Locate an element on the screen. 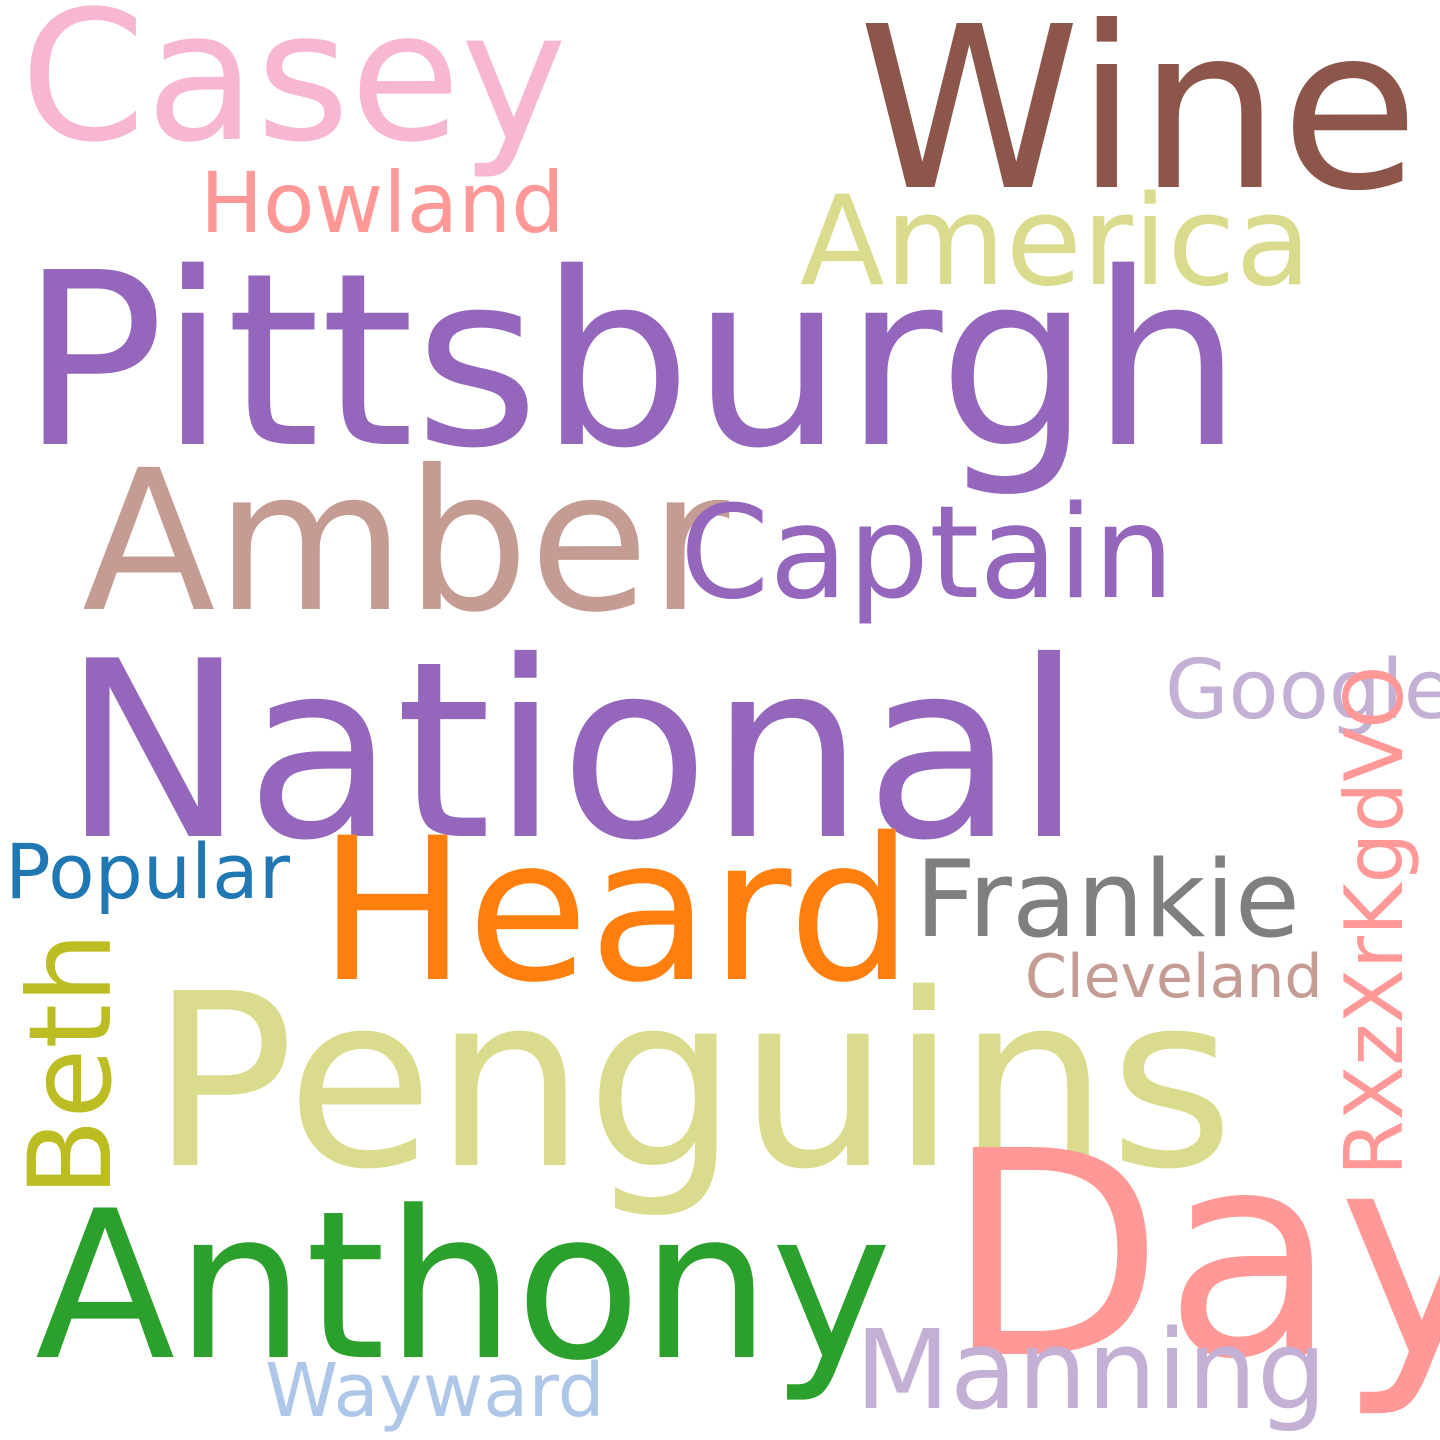 Image resolution: width=1440 pixels, height=1440 pixels. word-day: Day is located at coordinates (1192, 1255).